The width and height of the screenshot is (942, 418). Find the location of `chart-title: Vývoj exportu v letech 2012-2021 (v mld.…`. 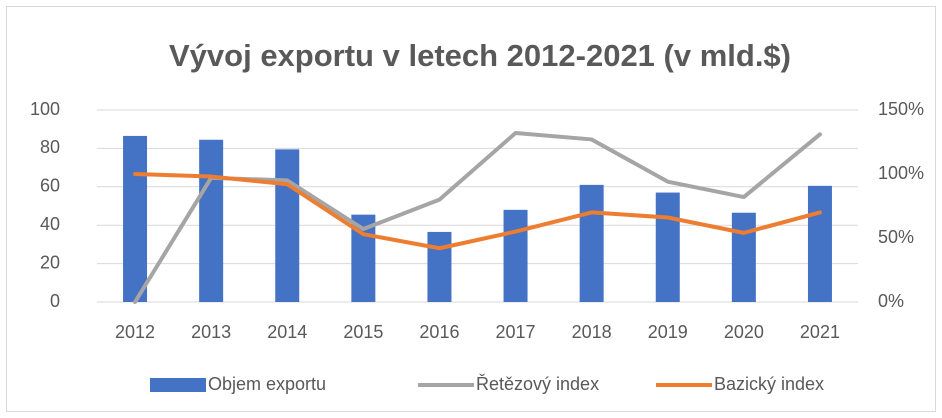

chart-title: Vývoj exportu v letech 2012-2021 (v mld.… is located at coordinates (480, 55).